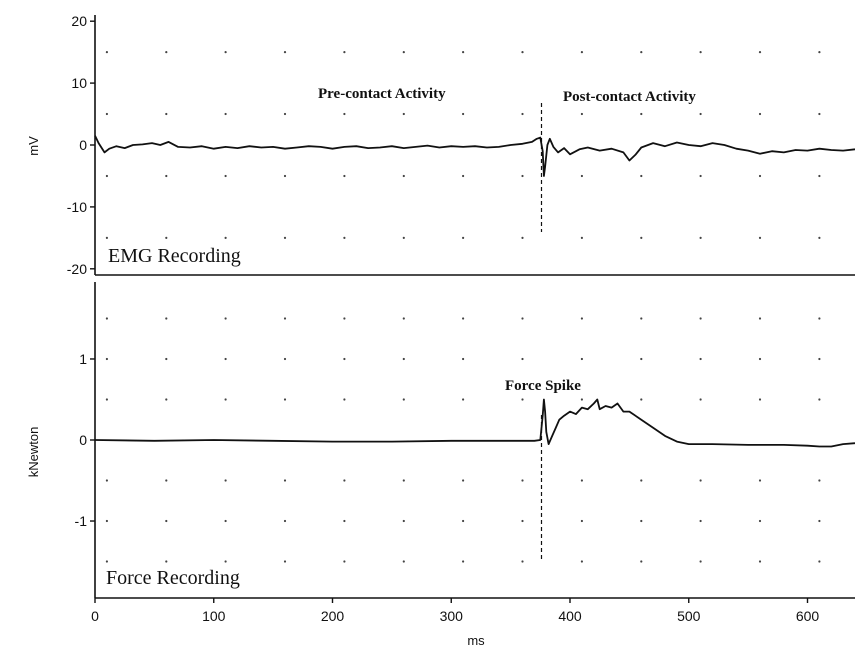 This screenshot has width=855, height=652. I want to click on force-y-ticks: 1 0 -1, so click(85, 440).